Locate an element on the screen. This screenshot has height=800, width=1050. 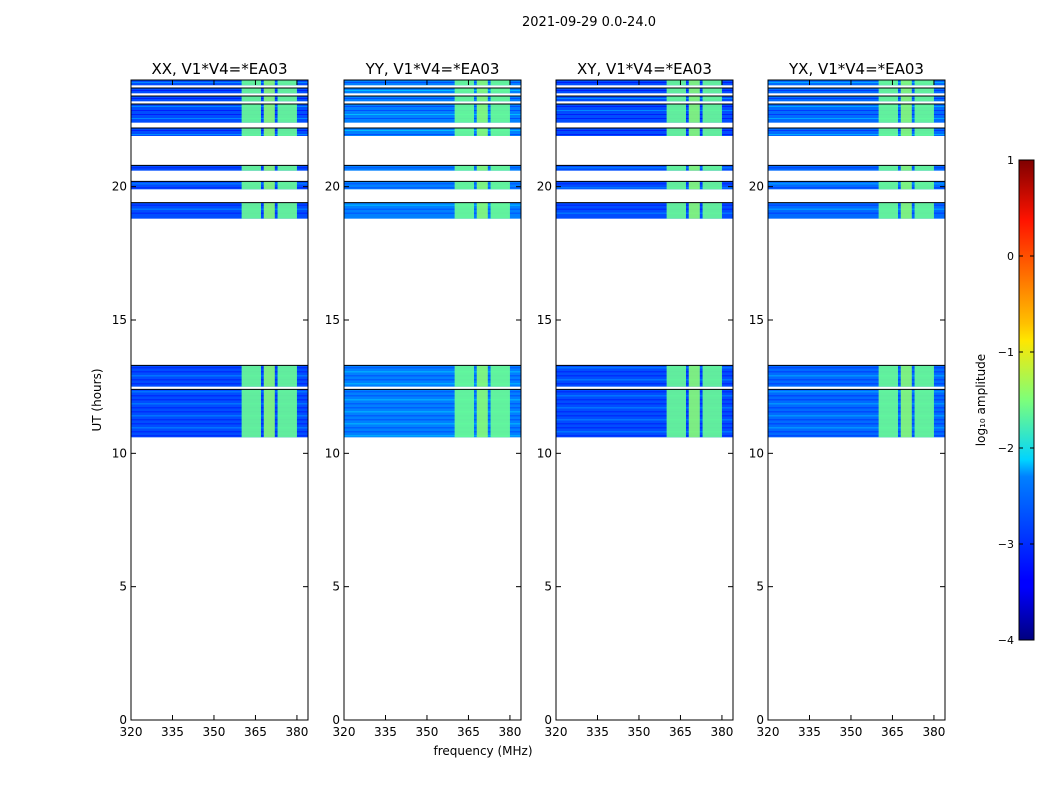
x-tick-label: 365 is located at coordinates (680, 732).